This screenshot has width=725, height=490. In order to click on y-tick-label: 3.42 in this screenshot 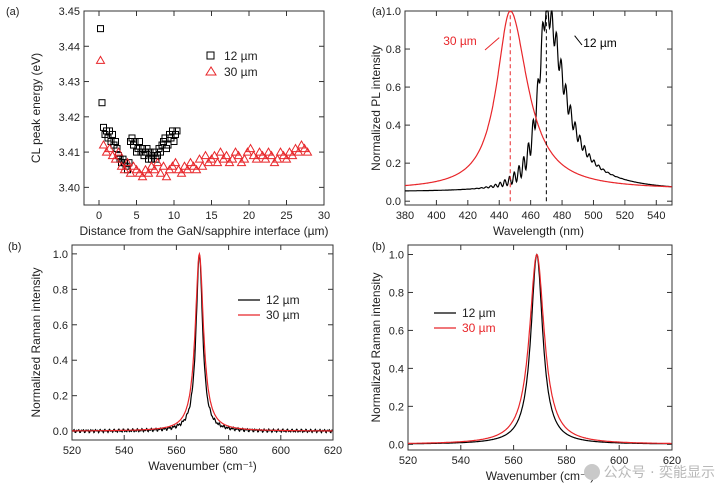, I will do `click(69, 118)`.